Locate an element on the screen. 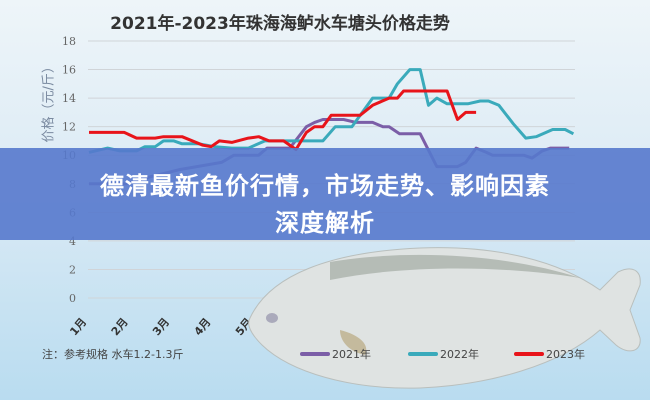 The image size is (650, 400). x-tick-label: 4月 is located at coordinates (203, 327).